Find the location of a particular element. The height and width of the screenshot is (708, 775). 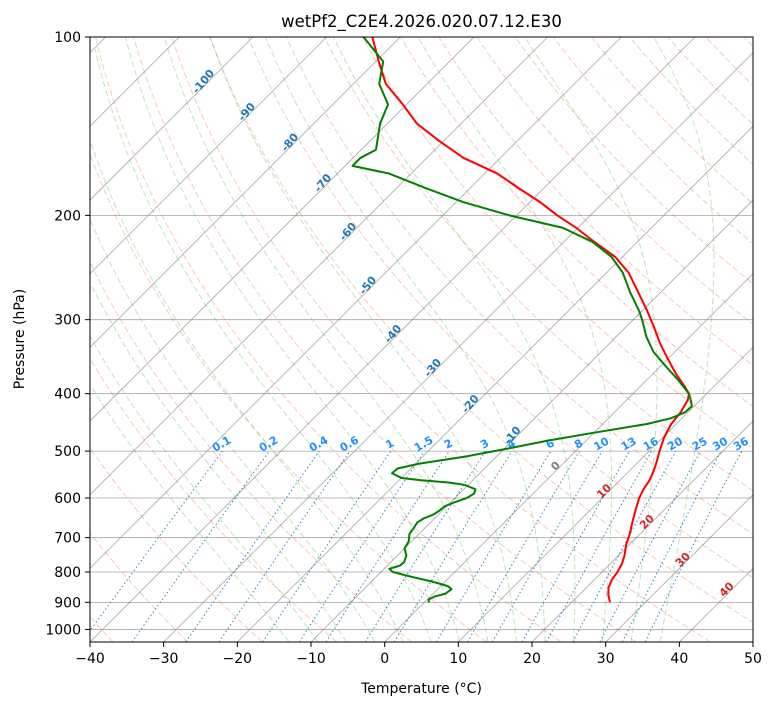

y-axis-label: Pressure (hPa) is located at coordinates (20, 339).